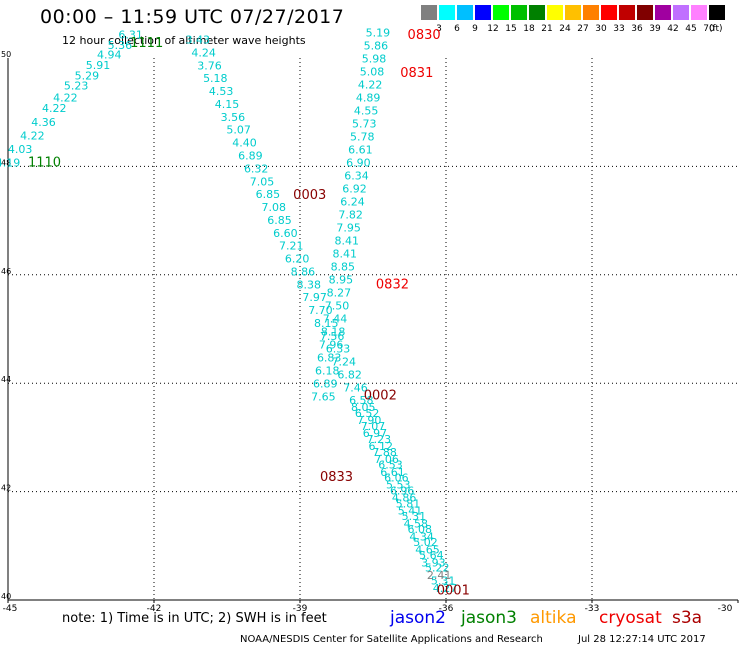  I want to click on swh-value-s3a: 4.55, so click(366, 110).